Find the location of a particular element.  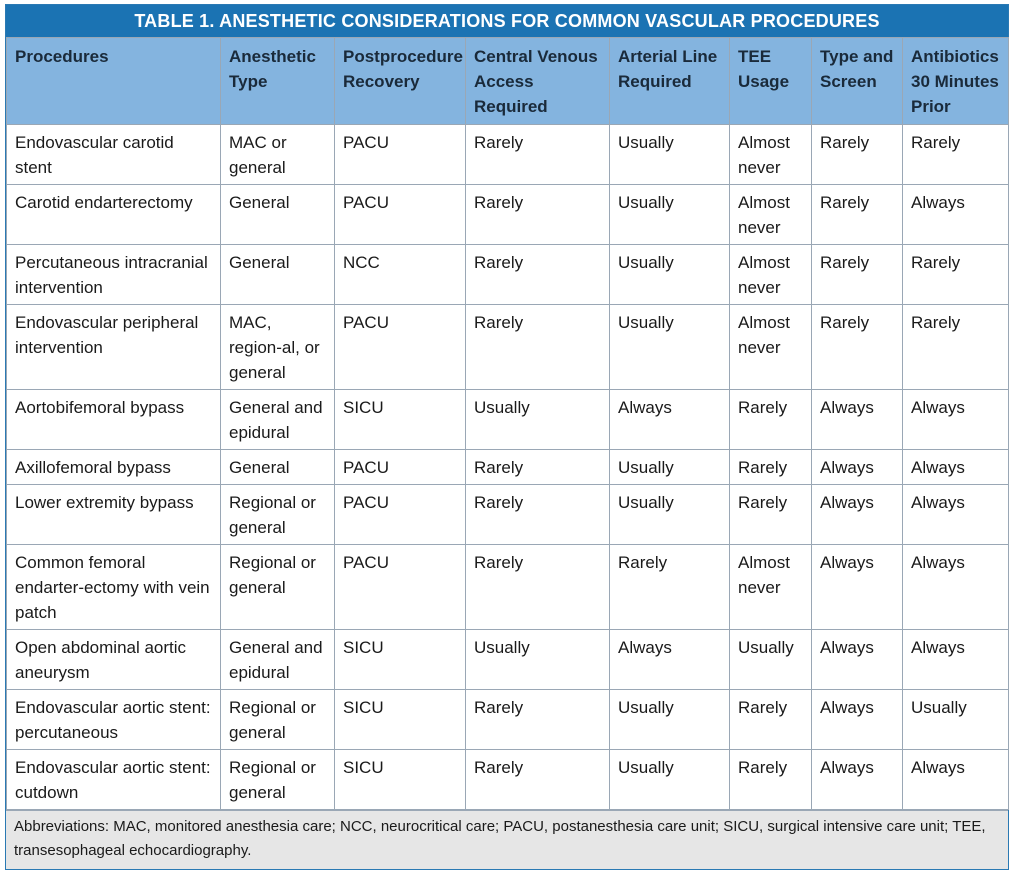

cell-procedure: Aortobifemoral bypass is located at coordinates (113, 419).